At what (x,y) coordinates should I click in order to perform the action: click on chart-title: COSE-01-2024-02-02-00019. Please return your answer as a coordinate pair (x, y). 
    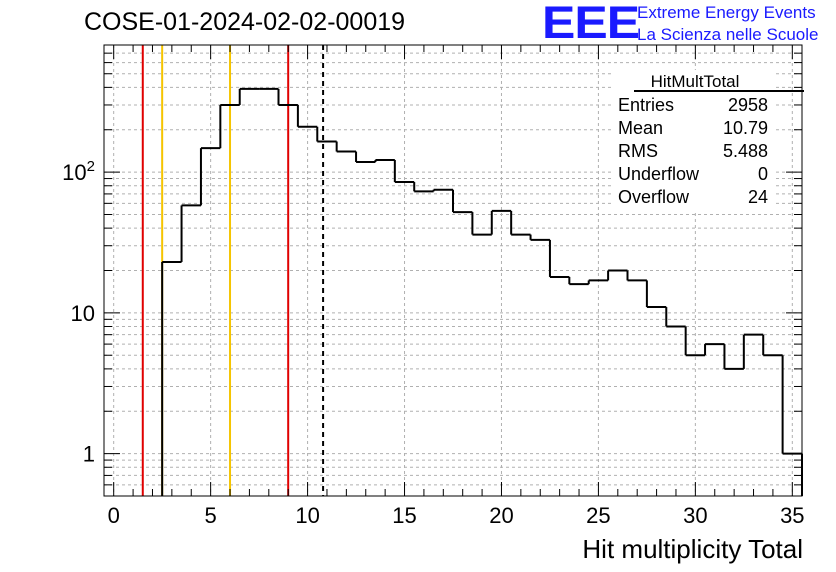
    Looking at the image, I should click on (245, 22).